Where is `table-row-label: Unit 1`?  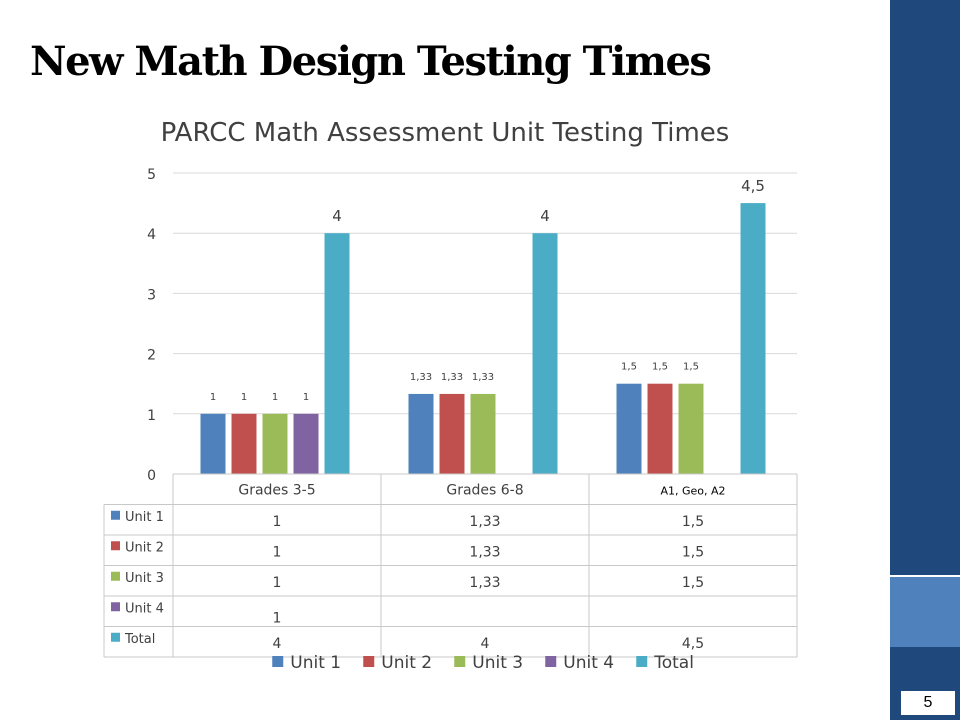 table-row-label: Unit 1 is located at coordinates (144, 517).